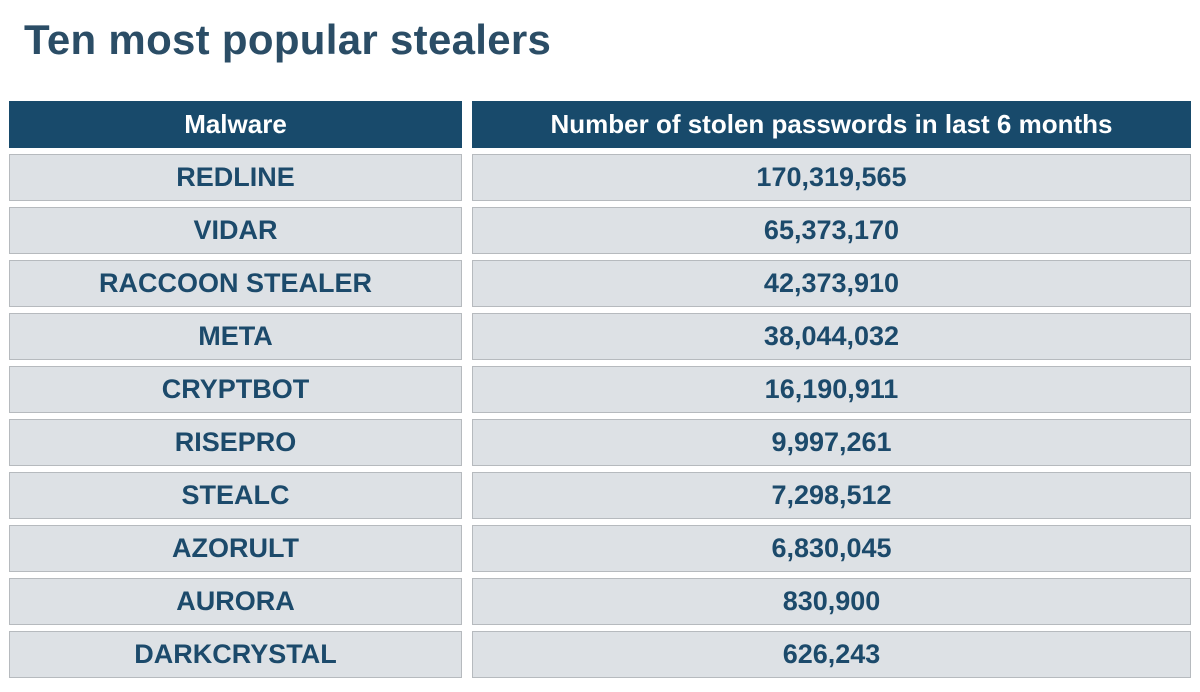 The width and height of the screenshot is (1200, 692). What do you see at coordinates (288, 39) in the screenshot?
I see `page-title: Ten most popular stealers` at bounding box center [288, 39].